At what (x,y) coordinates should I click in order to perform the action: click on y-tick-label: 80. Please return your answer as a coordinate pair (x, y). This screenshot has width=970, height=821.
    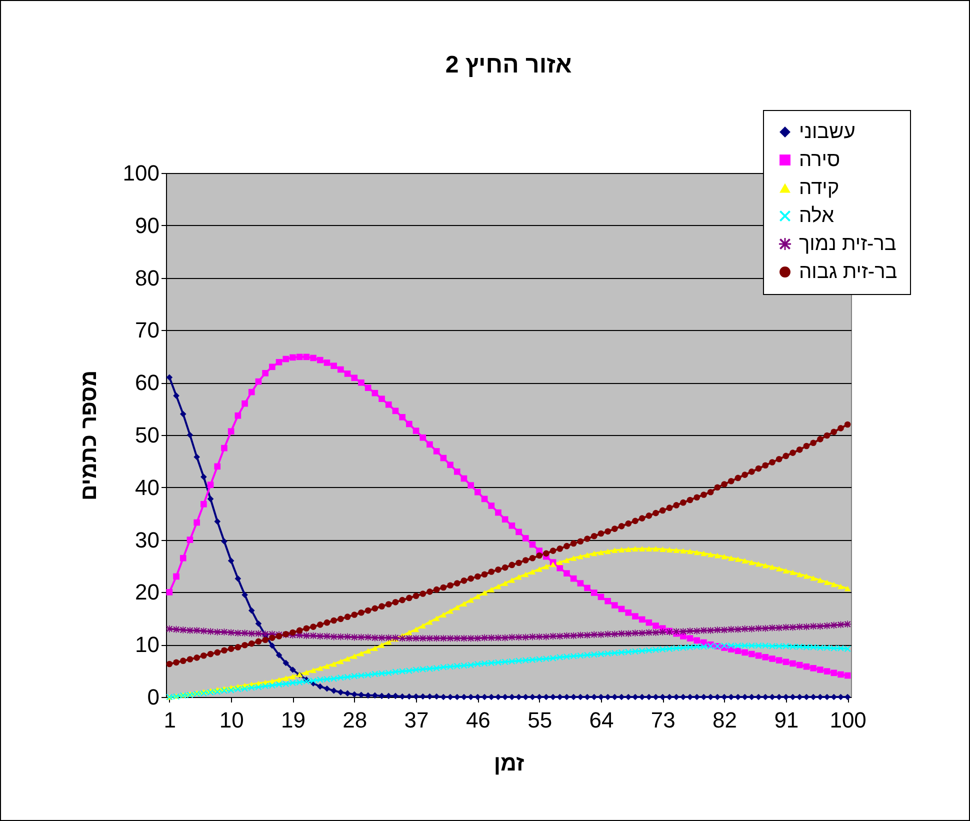
    Looking at the image, I should click on (147, 277).